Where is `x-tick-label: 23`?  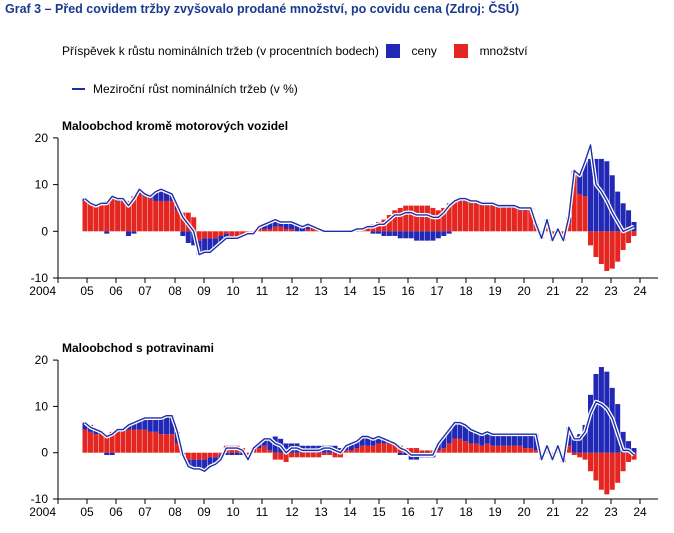 x-tick-label: 23 is located at coordinates (611, 512).